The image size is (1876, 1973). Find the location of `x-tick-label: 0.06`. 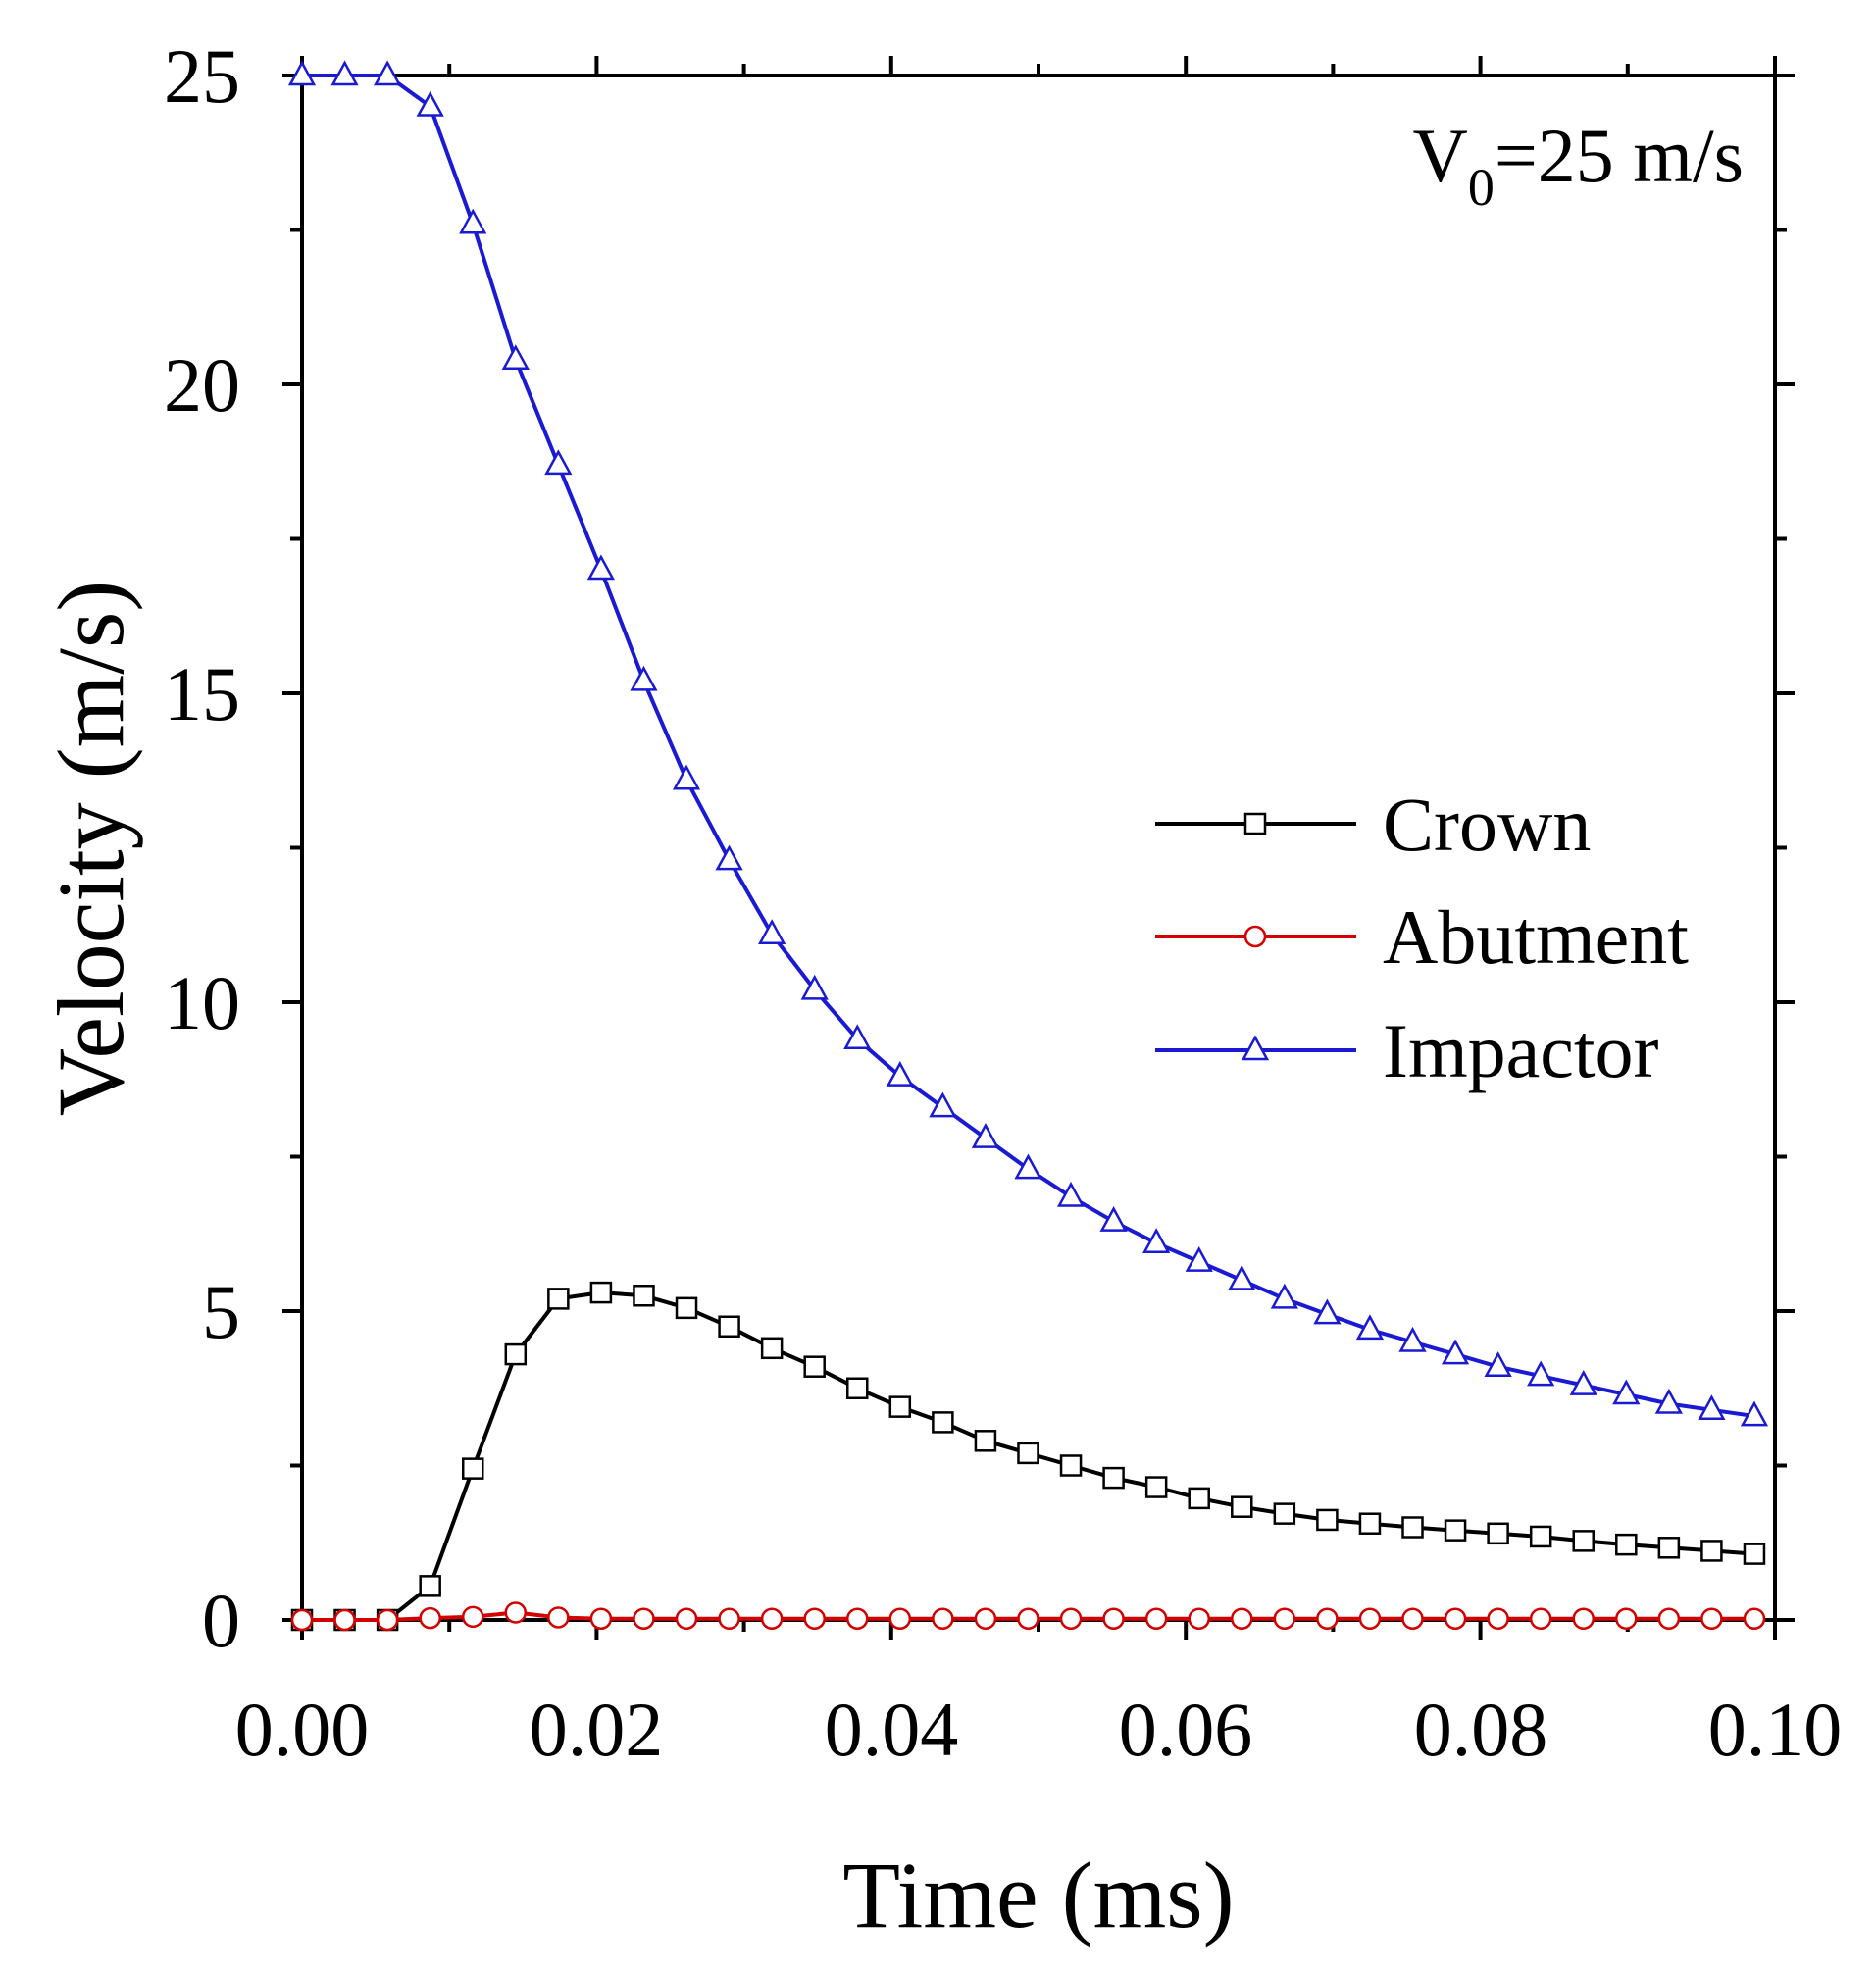

x-tick-label: 0.06 is located at coordinates (1186, 1729).